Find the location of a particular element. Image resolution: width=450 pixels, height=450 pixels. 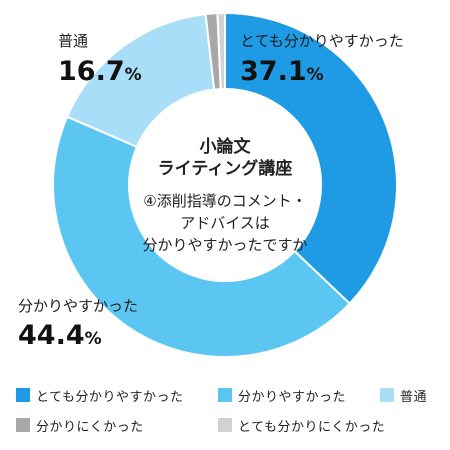

legend-swatch-hard is located at coordinates (23, 425).